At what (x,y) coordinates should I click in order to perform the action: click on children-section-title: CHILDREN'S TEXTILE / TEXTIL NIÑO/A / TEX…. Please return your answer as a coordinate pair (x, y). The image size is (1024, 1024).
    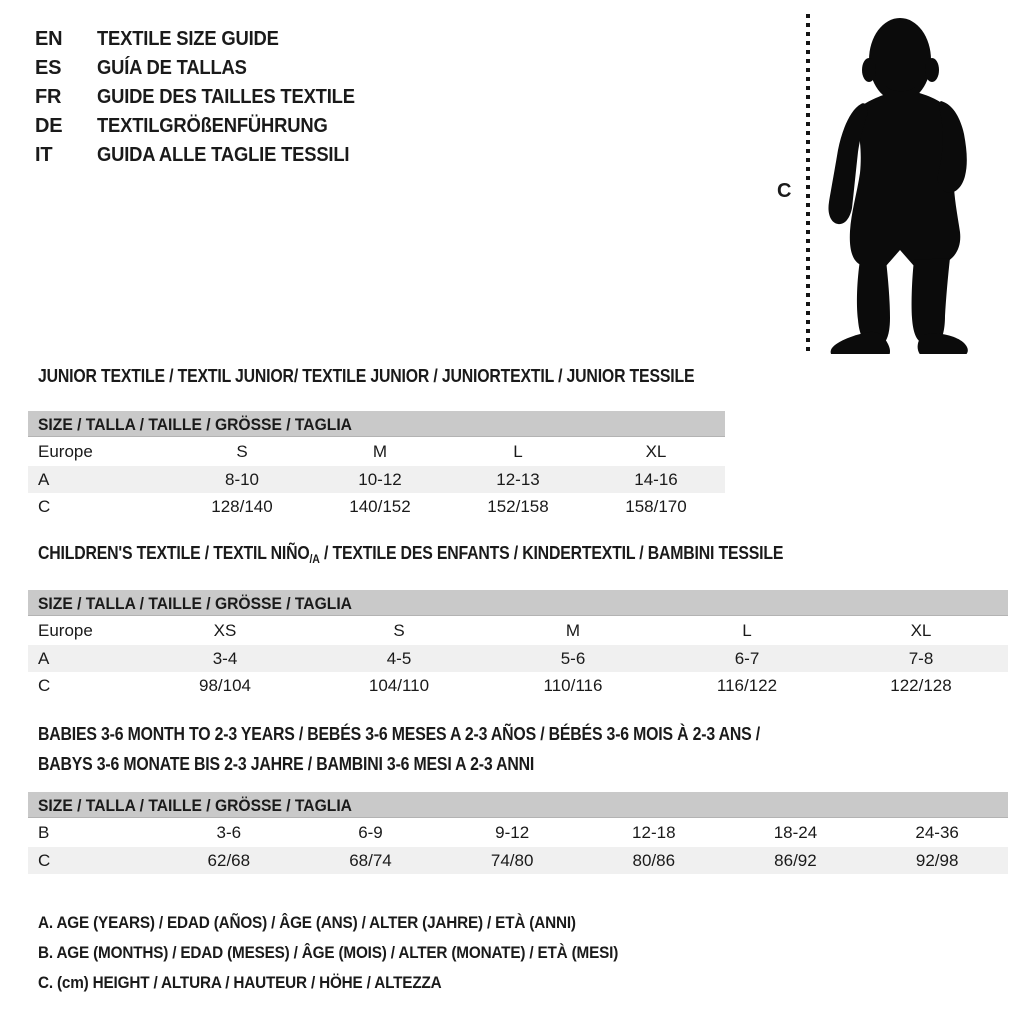
    Looking at the image, I should click on (411, 554).